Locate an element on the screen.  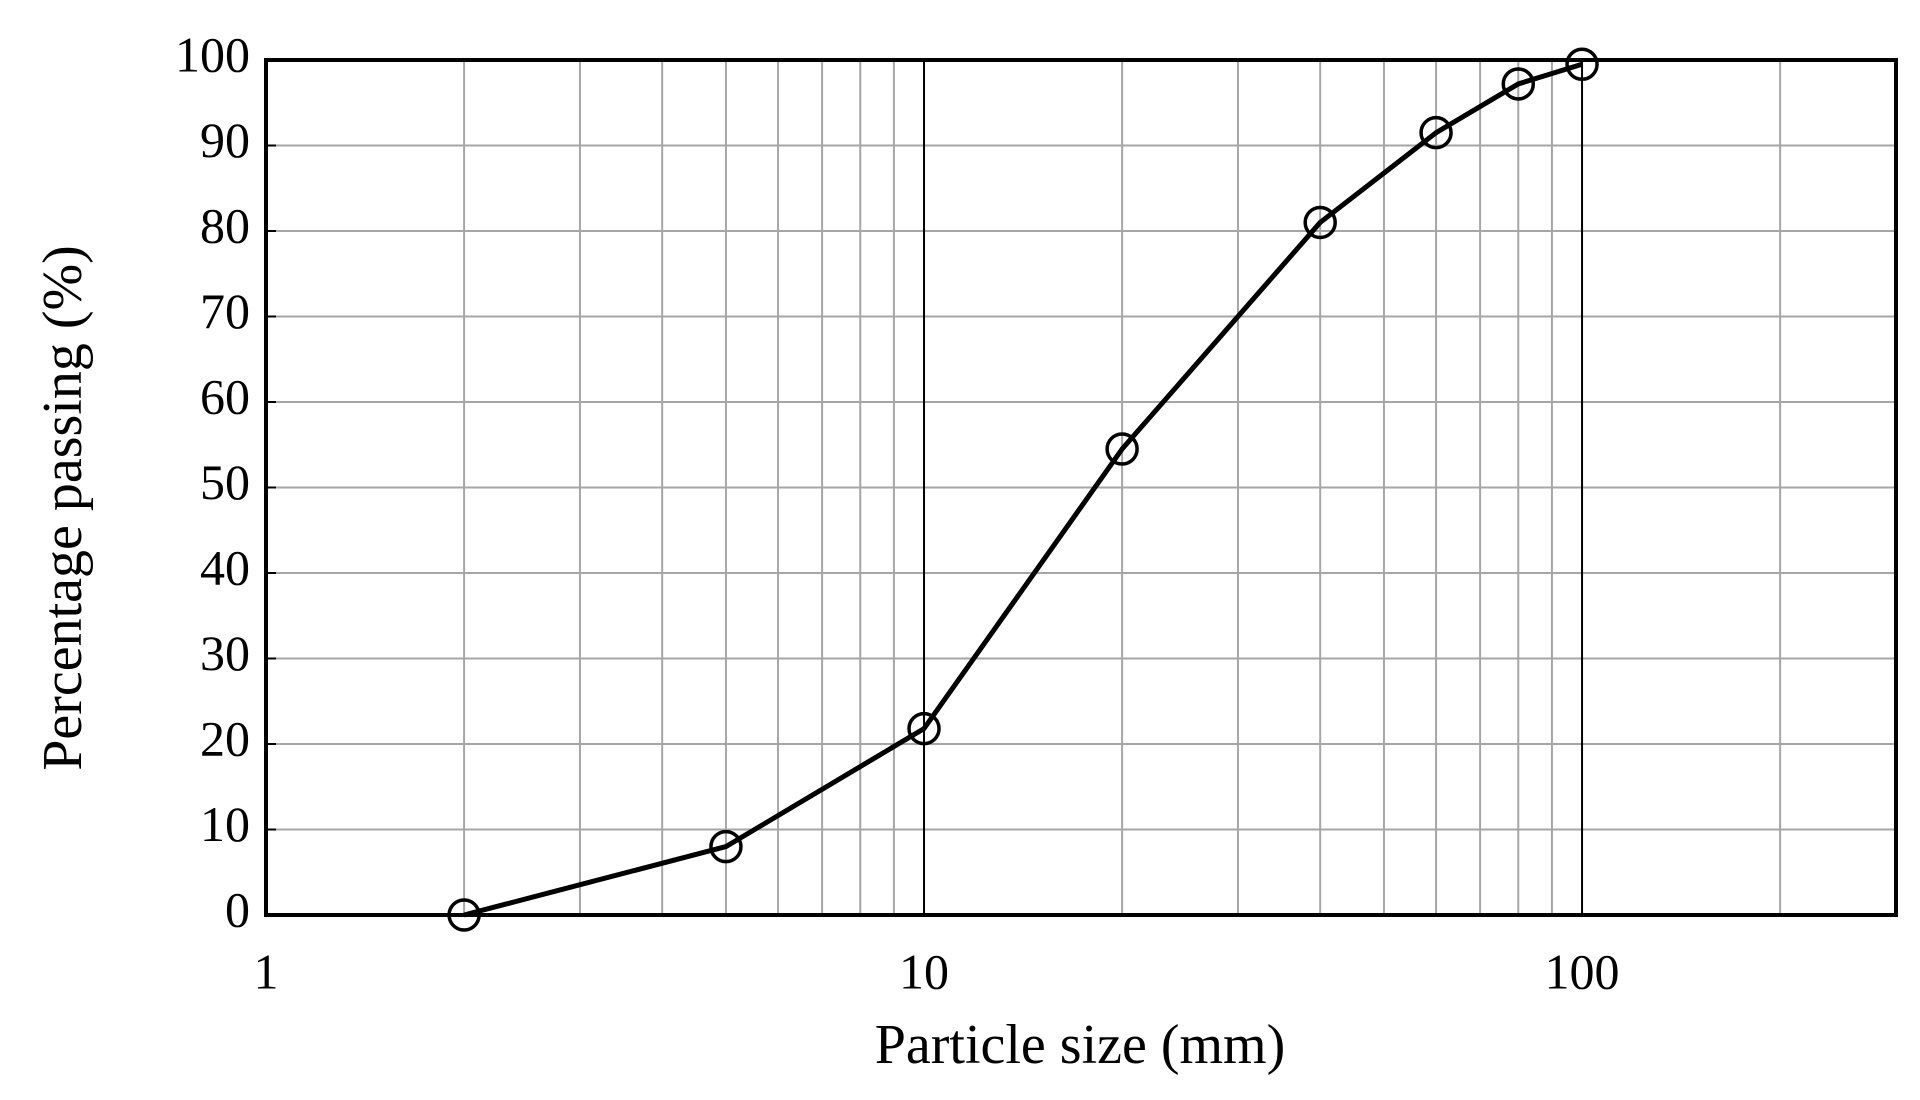
x-tick-label: 10 is located at coordinates (924, 971).